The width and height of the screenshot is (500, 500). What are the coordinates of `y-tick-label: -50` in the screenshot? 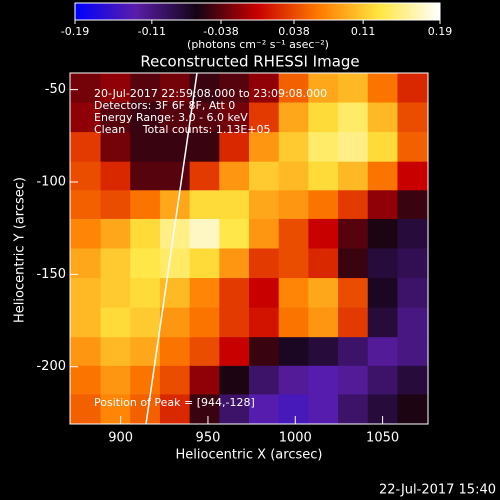 It's located at (55, 89).